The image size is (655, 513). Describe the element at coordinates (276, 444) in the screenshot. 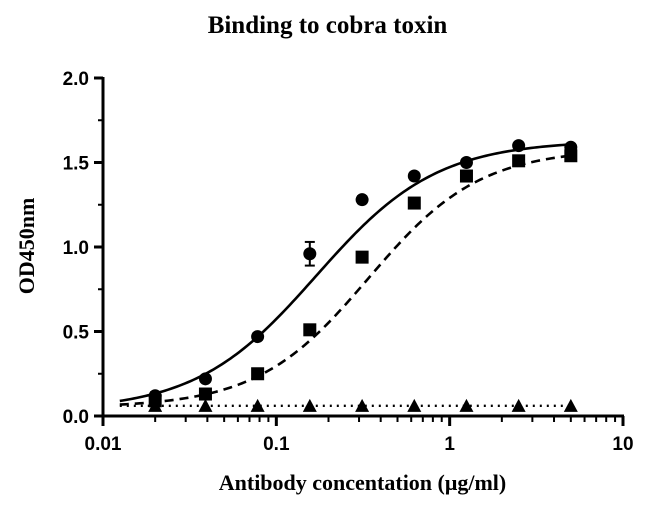

I see `x-tick-label: 0.1` at that location.